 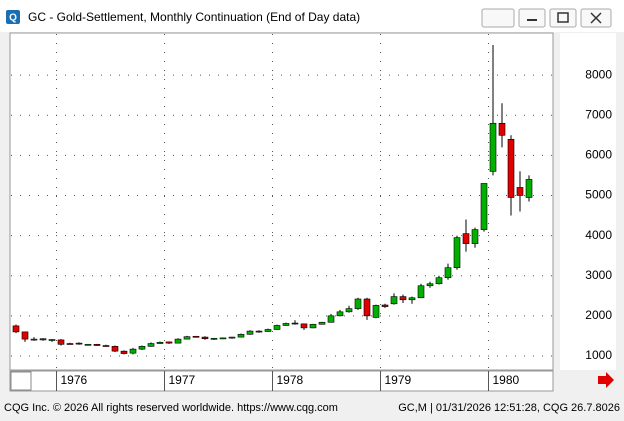 I want to click on y-tick-label: 2000, so click(x=598, y=315).